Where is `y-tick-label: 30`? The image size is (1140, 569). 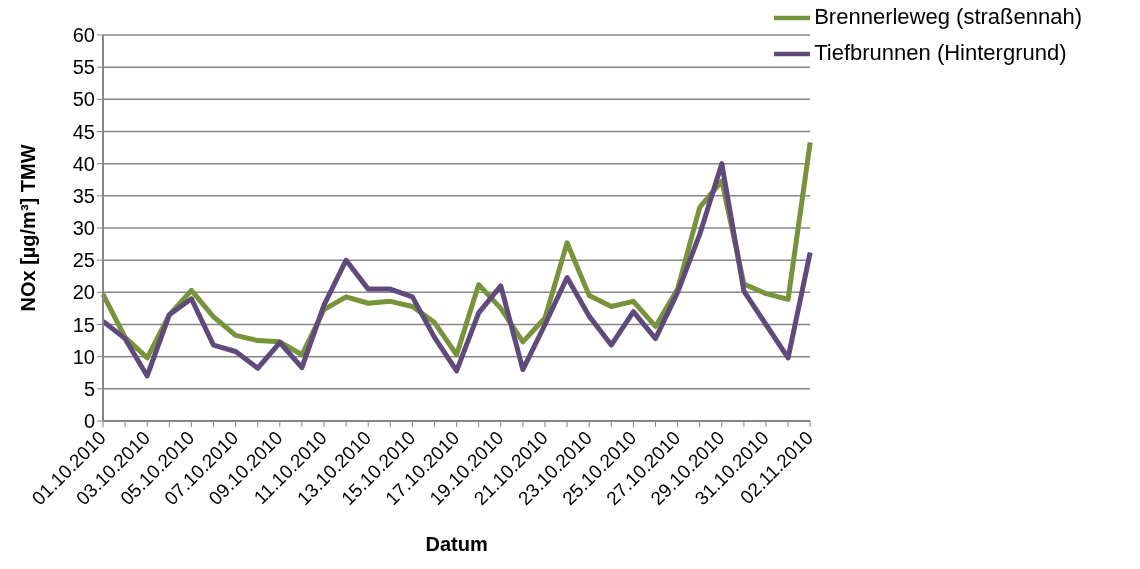 y-tick-label: 30 is located at coordinates (83, 228).